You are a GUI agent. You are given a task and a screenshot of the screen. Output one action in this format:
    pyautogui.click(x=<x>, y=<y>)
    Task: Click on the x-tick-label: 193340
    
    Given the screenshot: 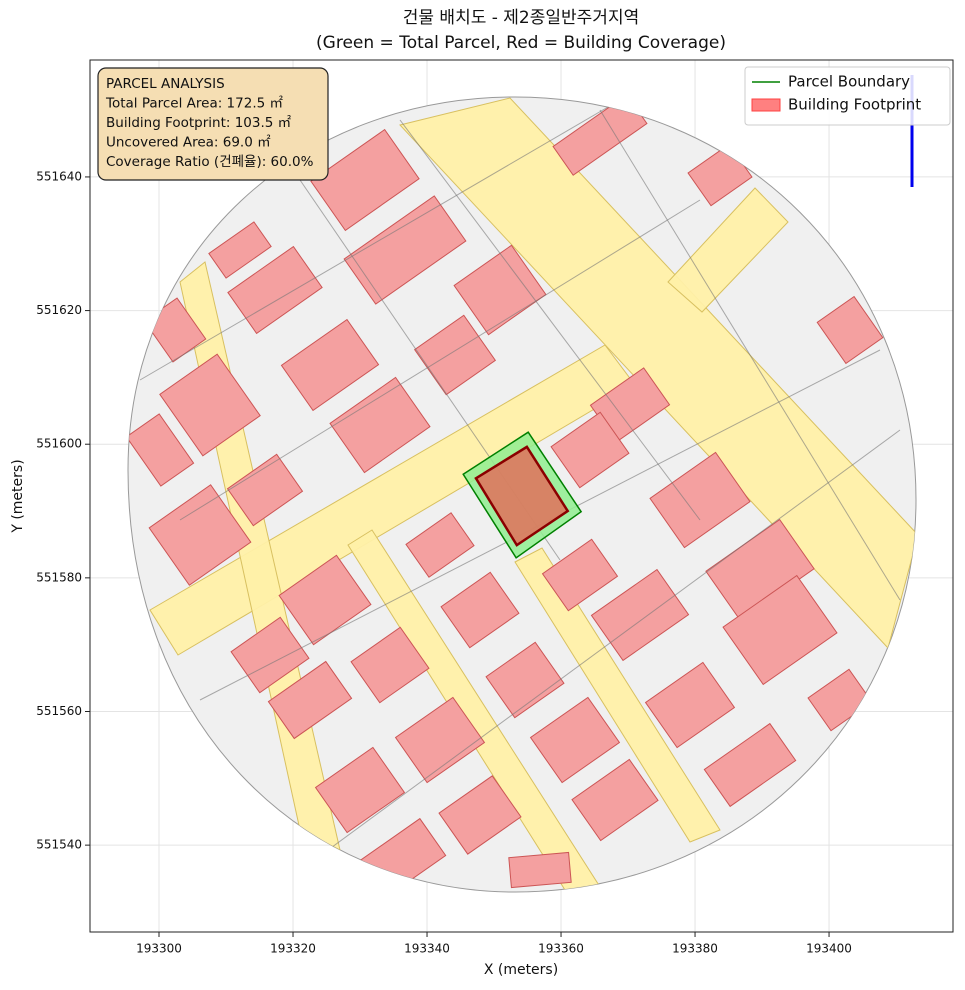 What is the action you would take?
    pyautogui.click(x=427, y=949)
    